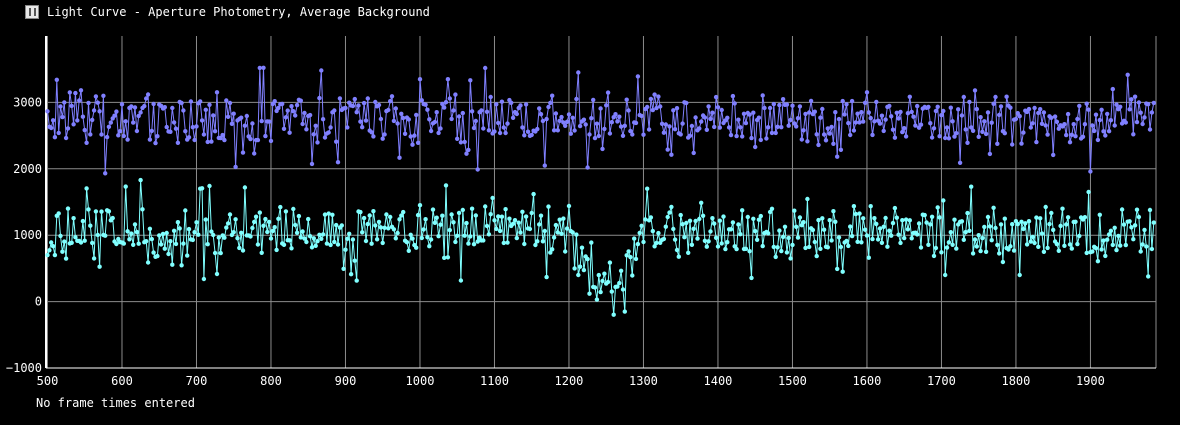 The image size is (1180, 425). What do you see at coordinates (643, 381) in the screenshot?
I see `x-tick-label: 1300` at bounding box center [643, 381].